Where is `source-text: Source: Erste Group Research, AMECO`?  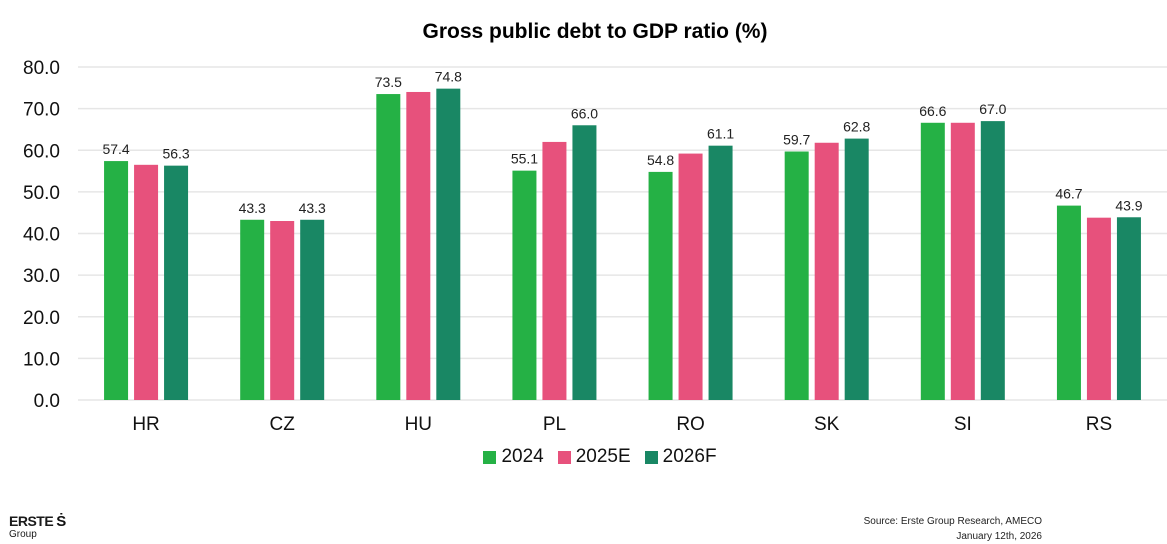 source-text: Source: Erste Group Research, AMECO is located at coordinates (952, 521).